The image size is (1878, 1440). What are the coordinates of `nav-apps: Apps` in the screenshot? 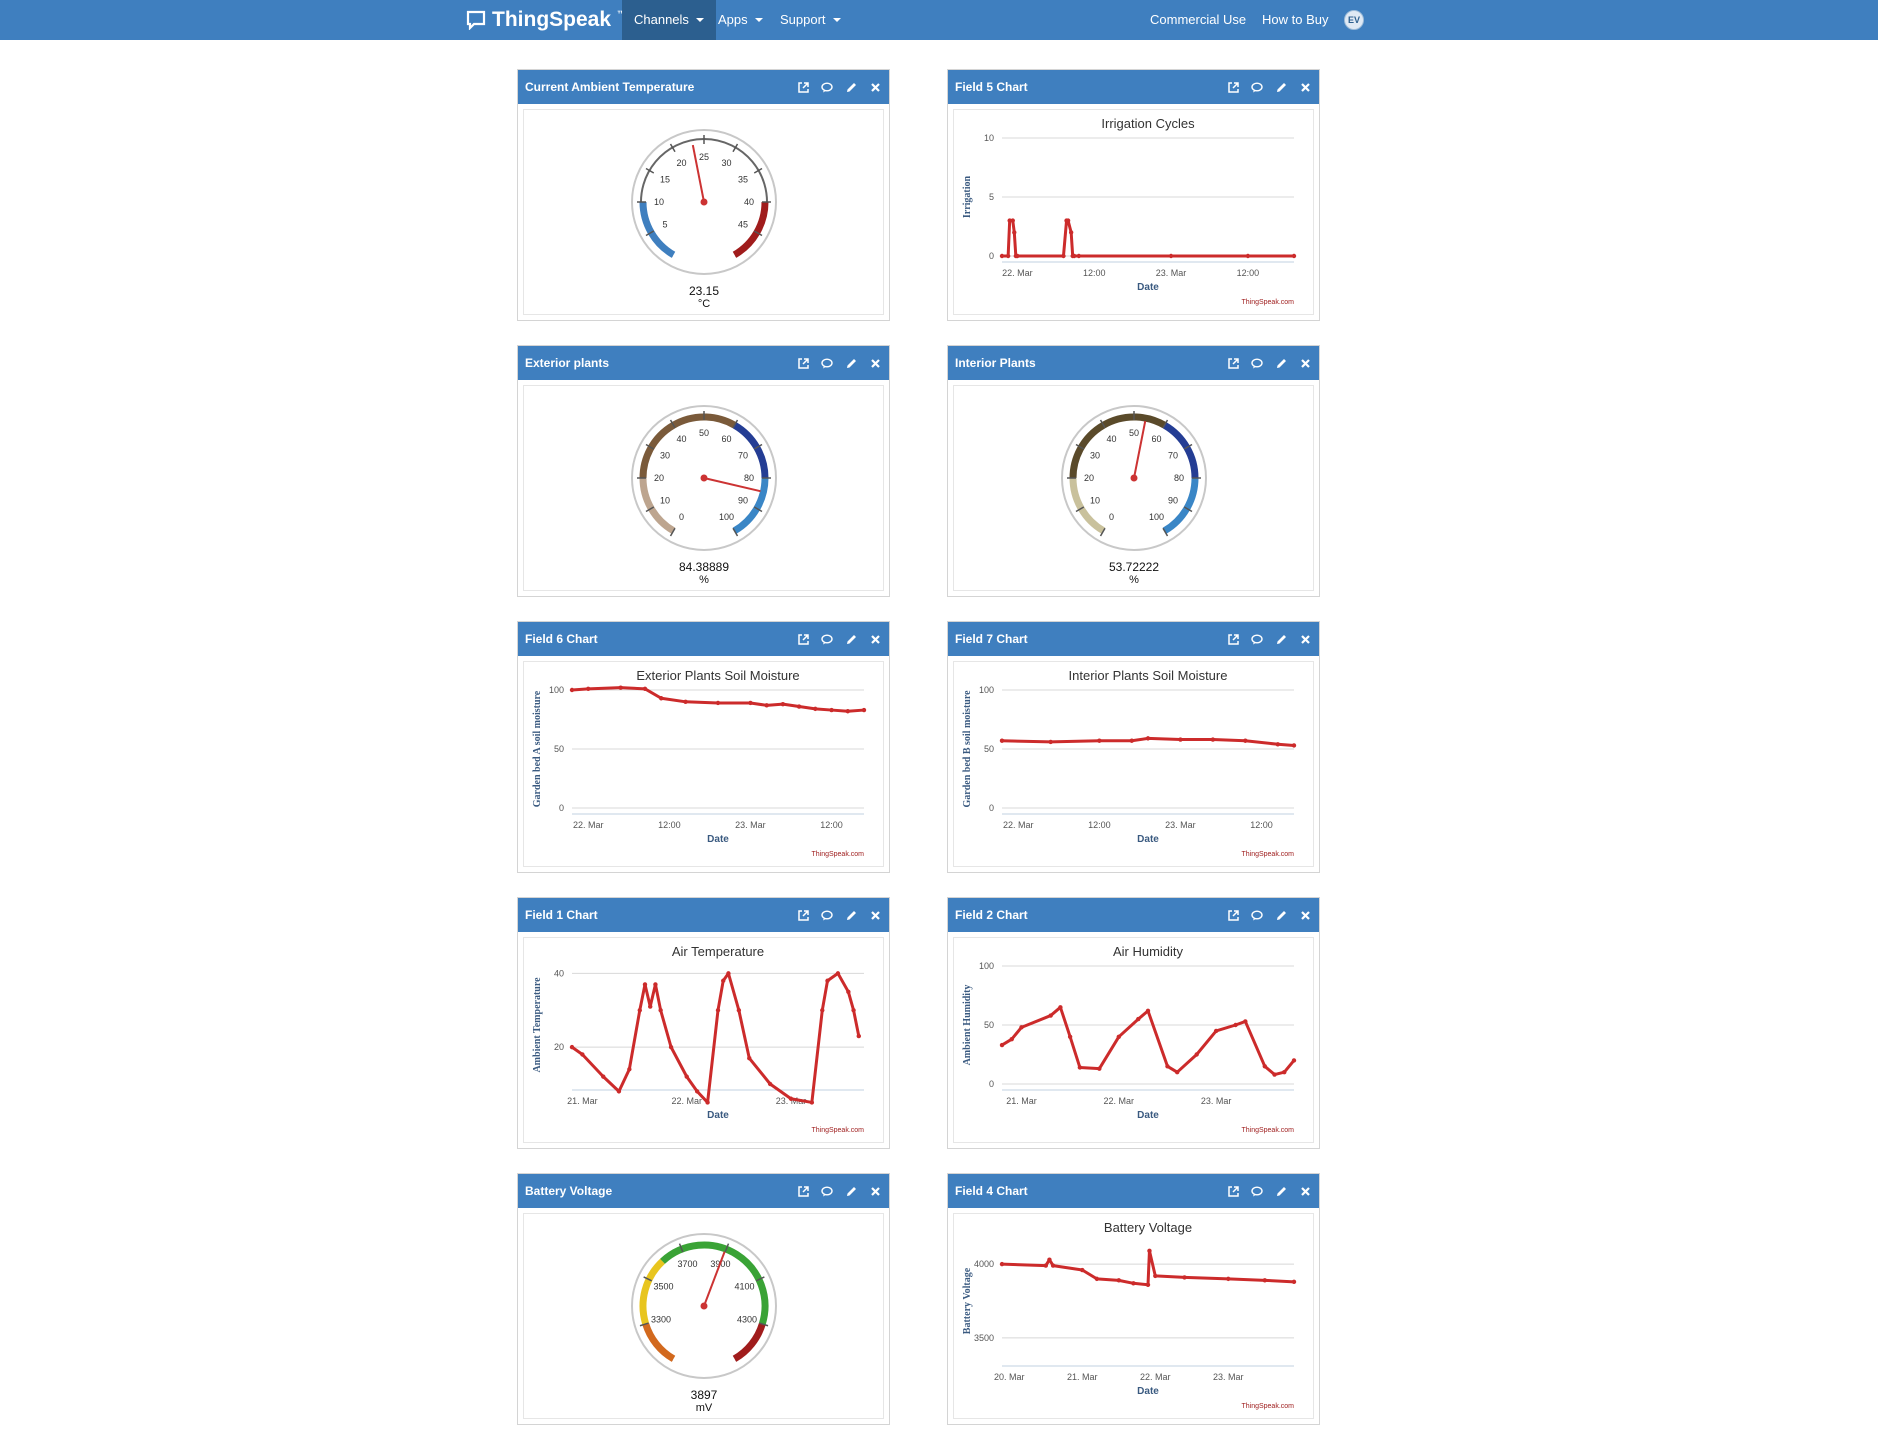 It's located at (740, 20).